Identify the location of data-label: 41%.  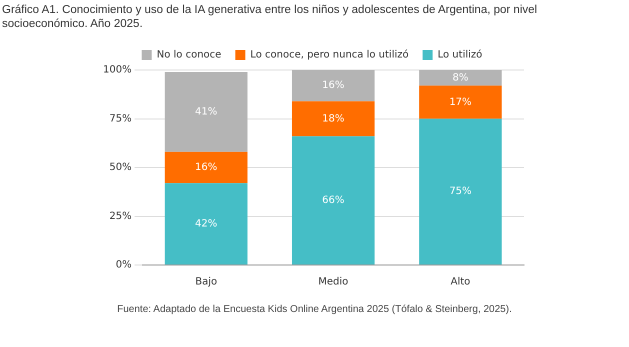
(206, 112).